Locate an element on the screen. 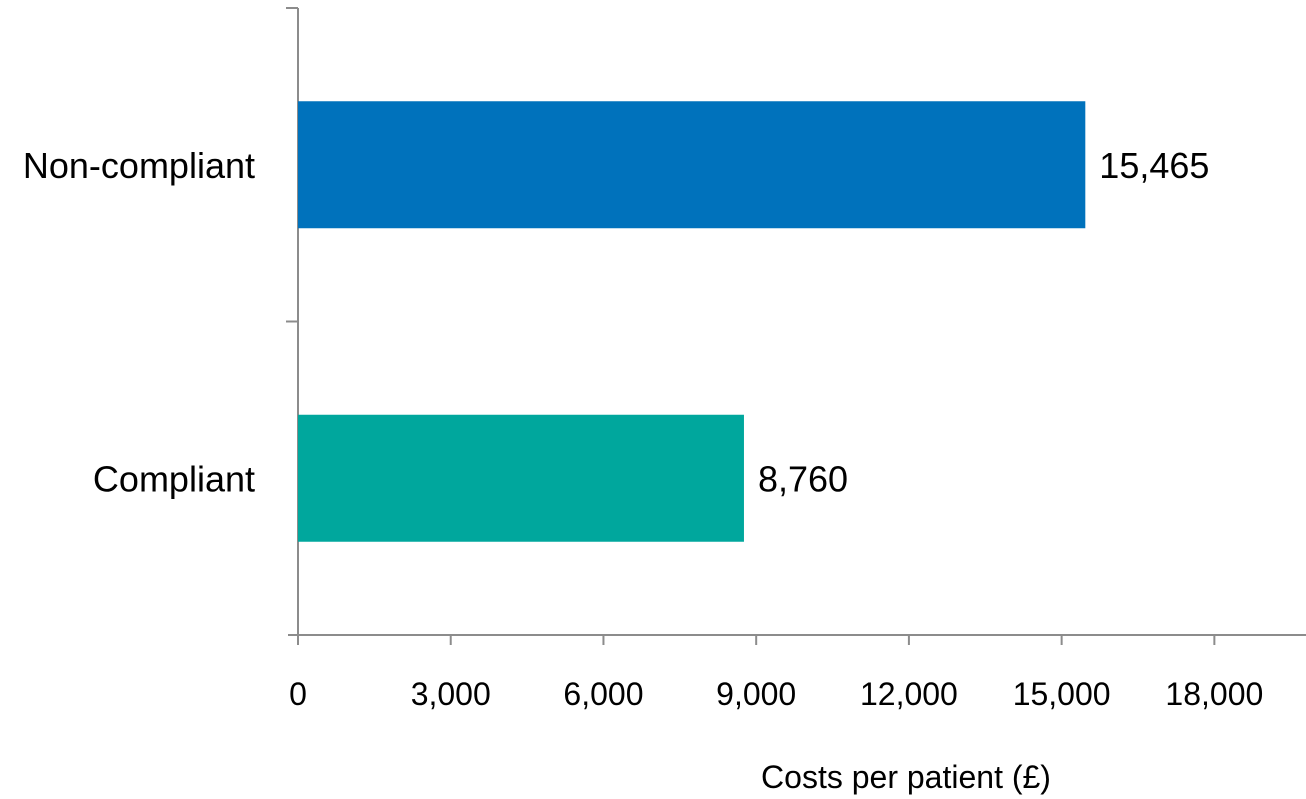 The width and height of the screenshot is (1306, 799). category-label: Compliant is located at coordinates (174, 478).